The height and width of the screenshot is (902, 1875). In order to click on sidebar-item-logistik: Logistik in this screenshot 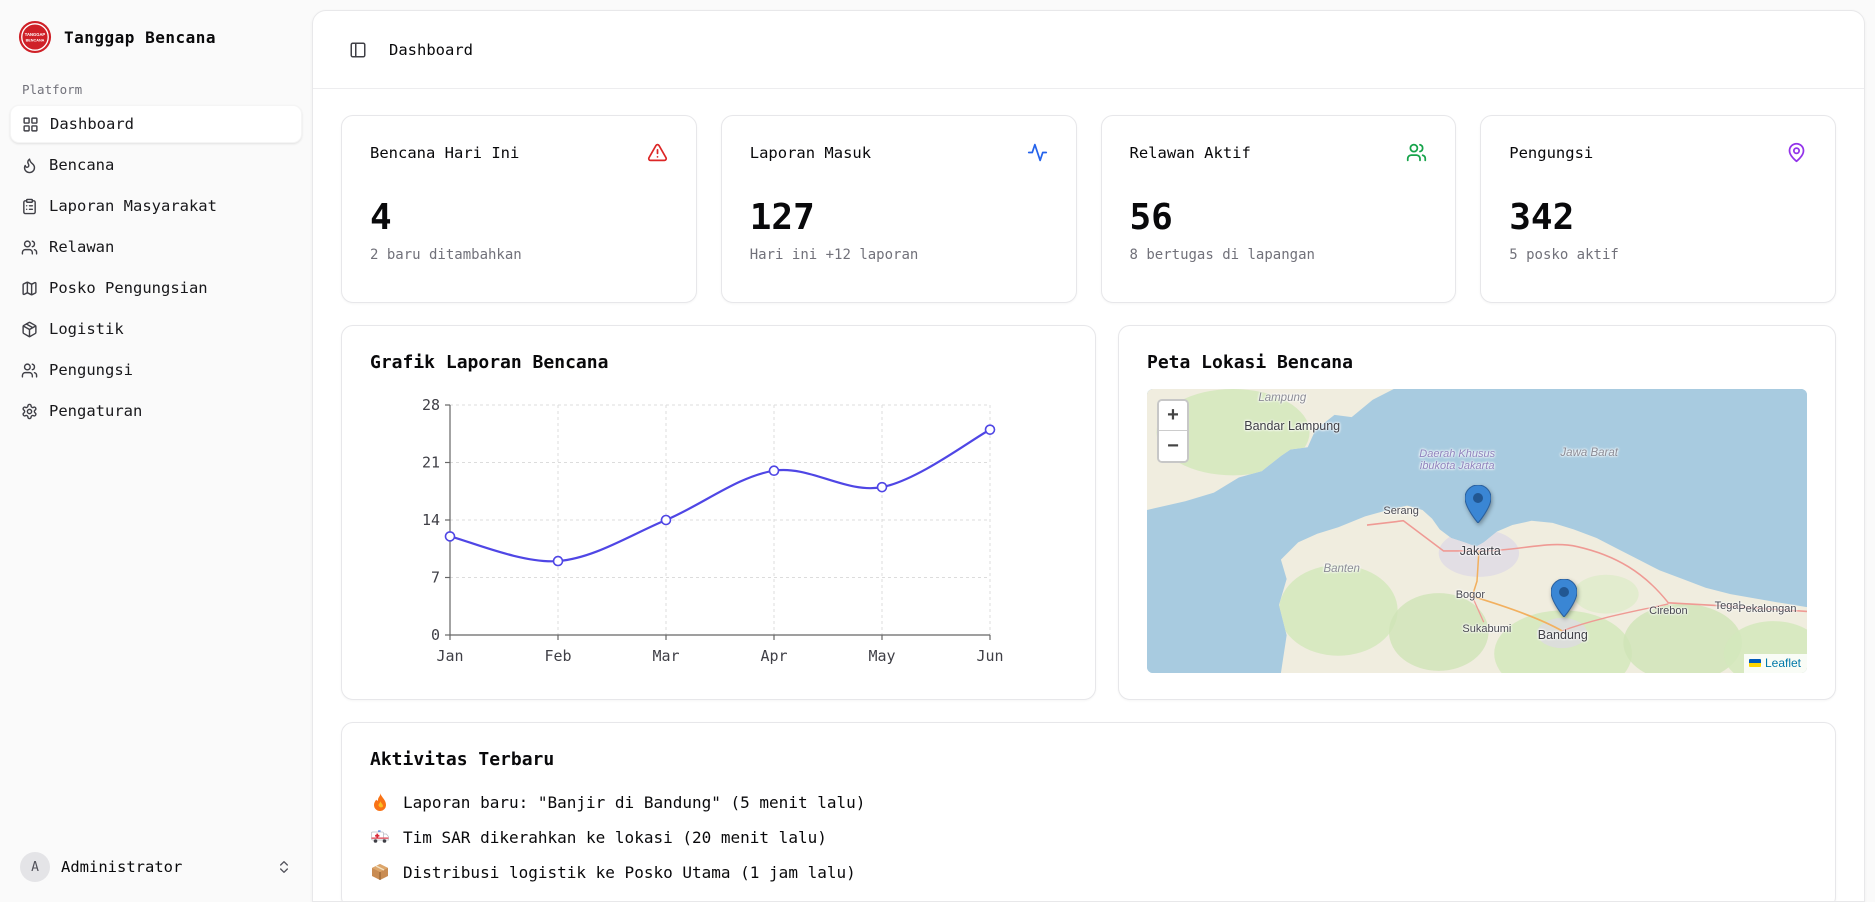, I will do `click(156, 329)`.